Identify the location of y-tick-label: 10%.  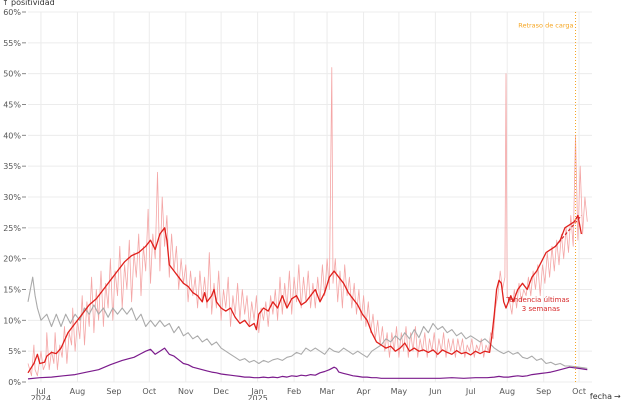
(12, 320).